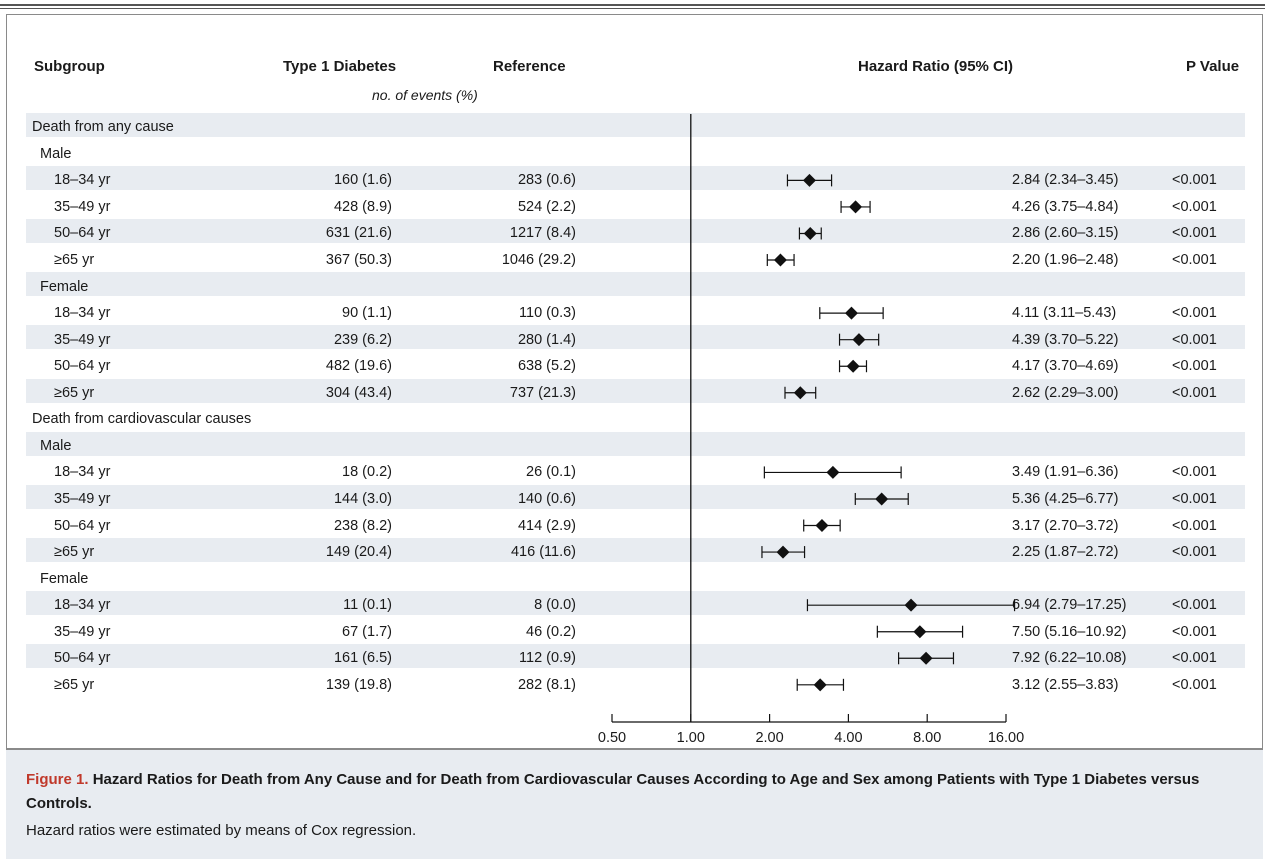 This screenshot has height=867, width=1265. What do you see at coordinates (362, 180) in the screenshot?
I see `type1-events: 160 (1.6)` at bounding box center [362, 180].